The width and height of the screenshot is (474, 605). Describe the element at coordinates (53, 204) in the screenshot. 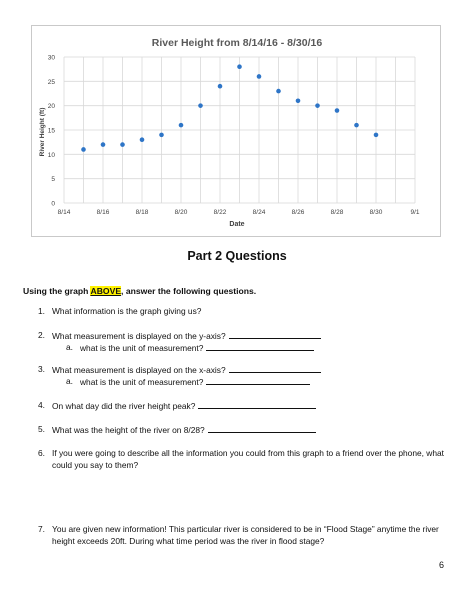

I see `y-tick-label: 0` at that location.